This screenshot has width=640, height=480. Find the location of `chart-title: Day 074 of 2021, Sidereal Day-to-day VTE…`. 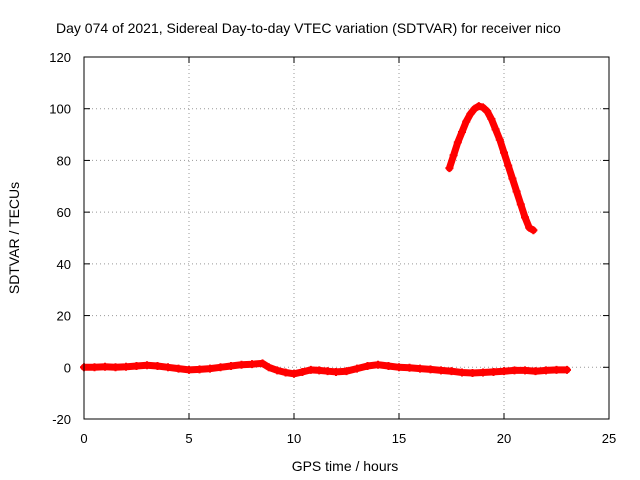

chart-title: Day 074 of 2021, Sidereal Day-to-day VTE… is located at coordinates (308, 28).